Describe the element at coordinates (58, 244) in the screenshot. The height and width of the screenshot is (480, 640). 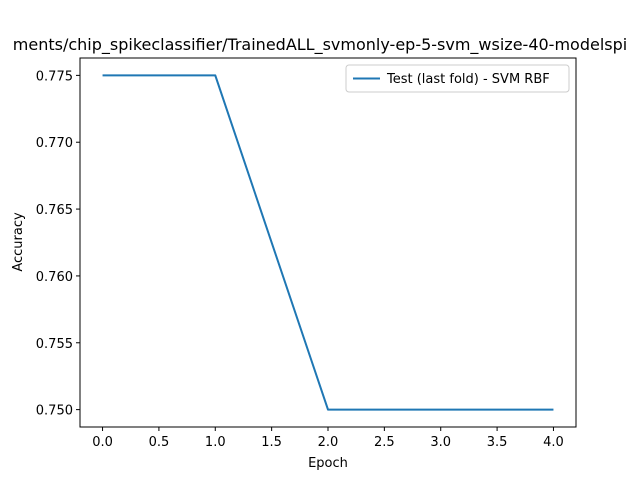
I see `y-axis: 0.750 0.755 0.760 0.765 0.770 0.775` at that location.